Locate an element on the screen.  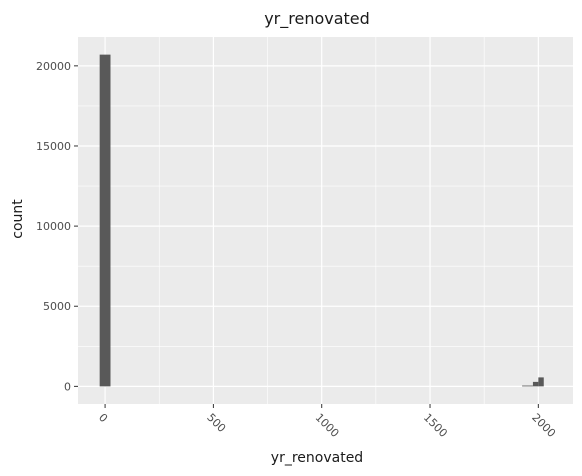
y-tick-label: 5000 is located at coordinates (57, 306).